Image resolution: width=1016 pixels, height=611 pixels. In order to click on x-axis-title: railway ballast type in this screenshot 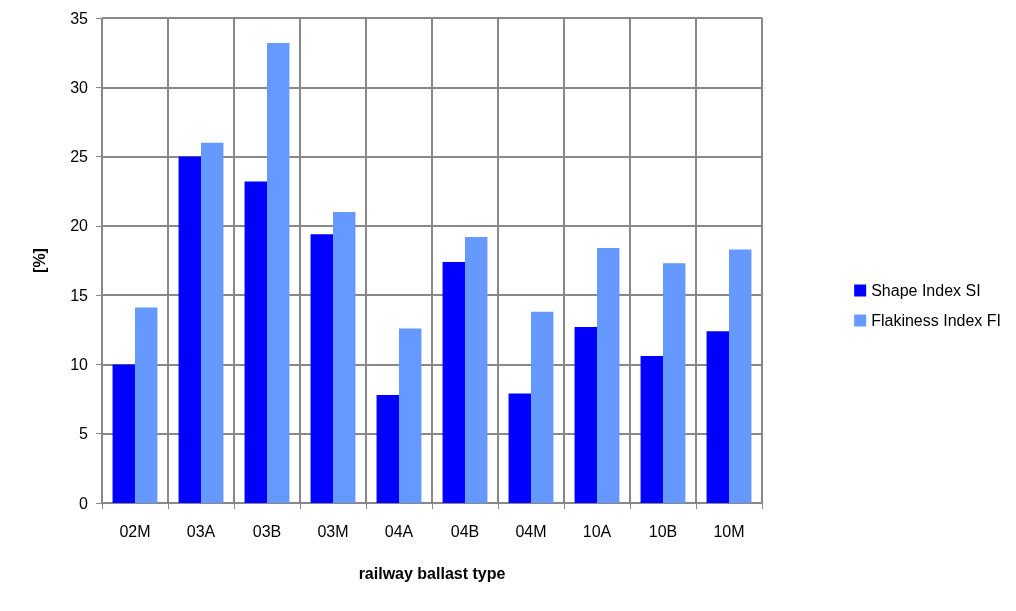, I will do `click(432, 573)`.